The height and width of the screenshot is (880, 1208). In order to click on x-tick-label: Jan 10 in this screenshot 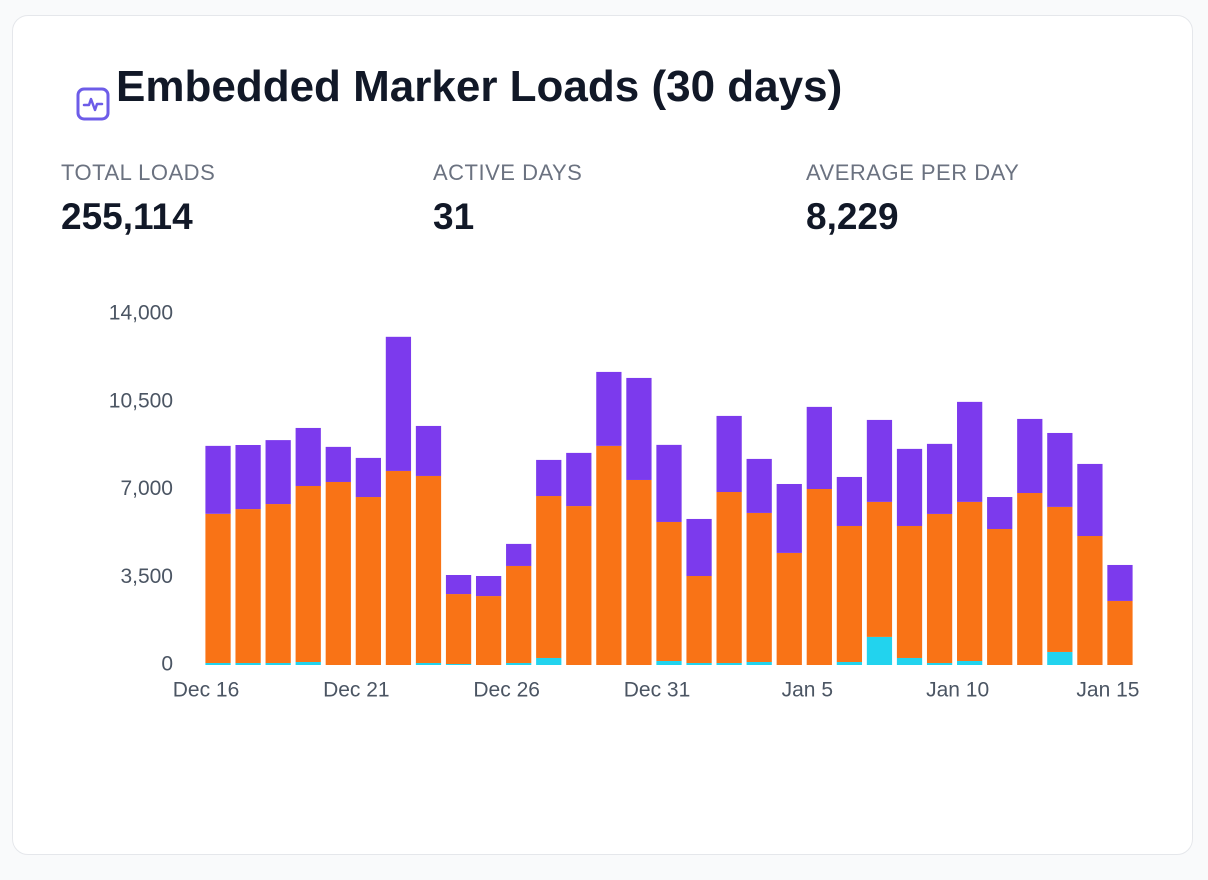, I will do `click(957, 690)`.